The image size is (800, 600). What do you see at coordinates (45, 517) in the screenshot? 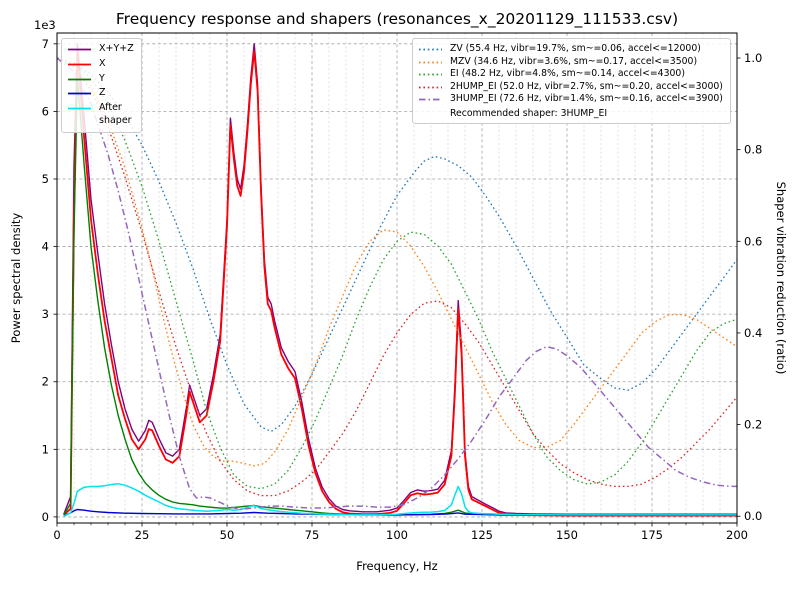
I see `y-left-tick-label: 0` at bounding box center [45, 517].